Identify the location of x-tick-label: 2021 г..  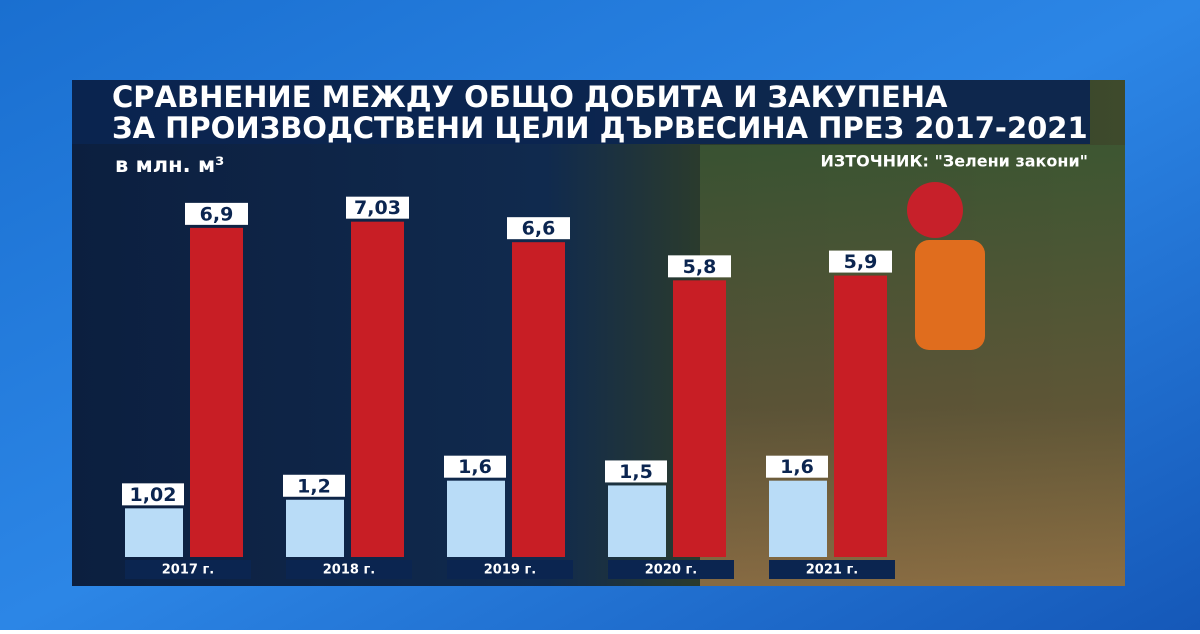
(832, 570).